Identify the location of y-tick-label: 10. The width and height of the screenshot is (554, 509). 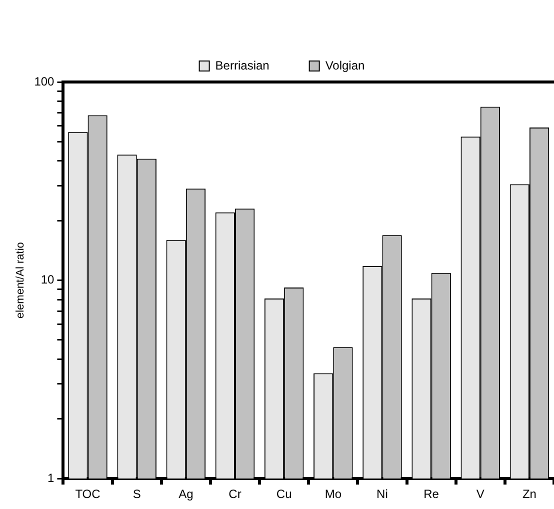
(47, 279).